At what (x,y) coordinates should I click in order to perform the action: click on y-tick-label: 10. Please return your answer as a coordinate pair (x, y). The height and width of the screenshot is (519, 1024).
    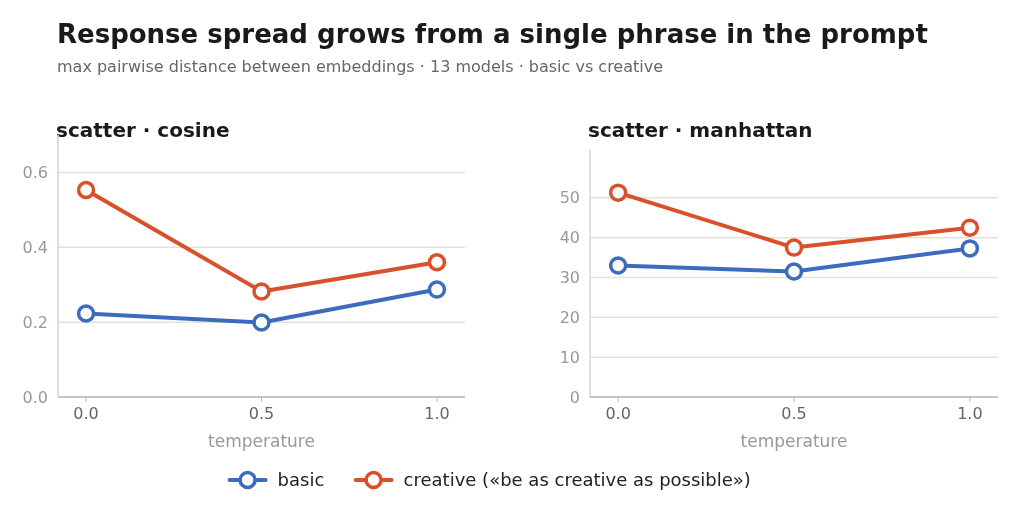
    Looking at the image, I should click on (569, 357).